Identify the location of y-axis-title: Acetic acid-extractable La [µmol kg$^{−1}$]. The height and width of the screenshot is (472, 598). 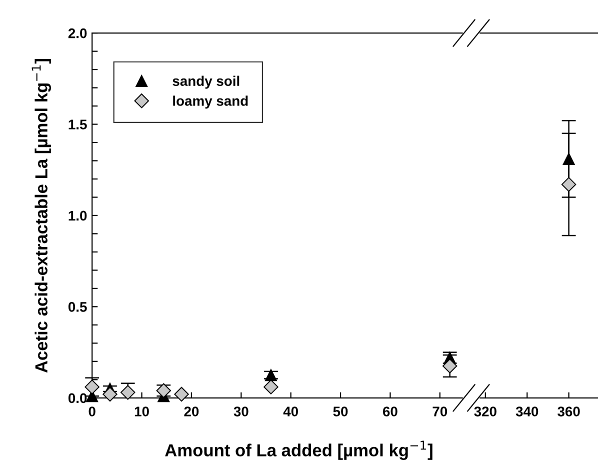
(41, 215).